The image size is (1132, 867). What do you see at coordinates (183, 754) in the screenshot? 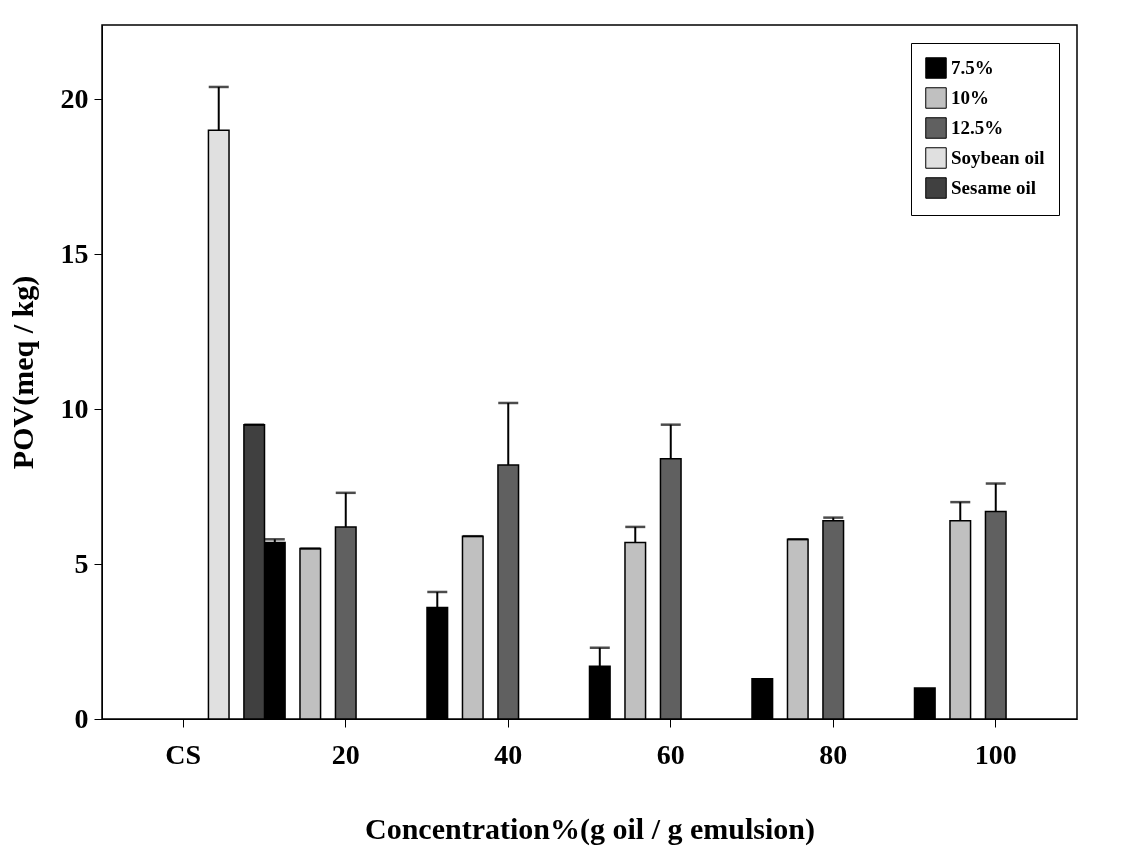
I see `x-tick-label: CS` at bounding box center [183, 754].